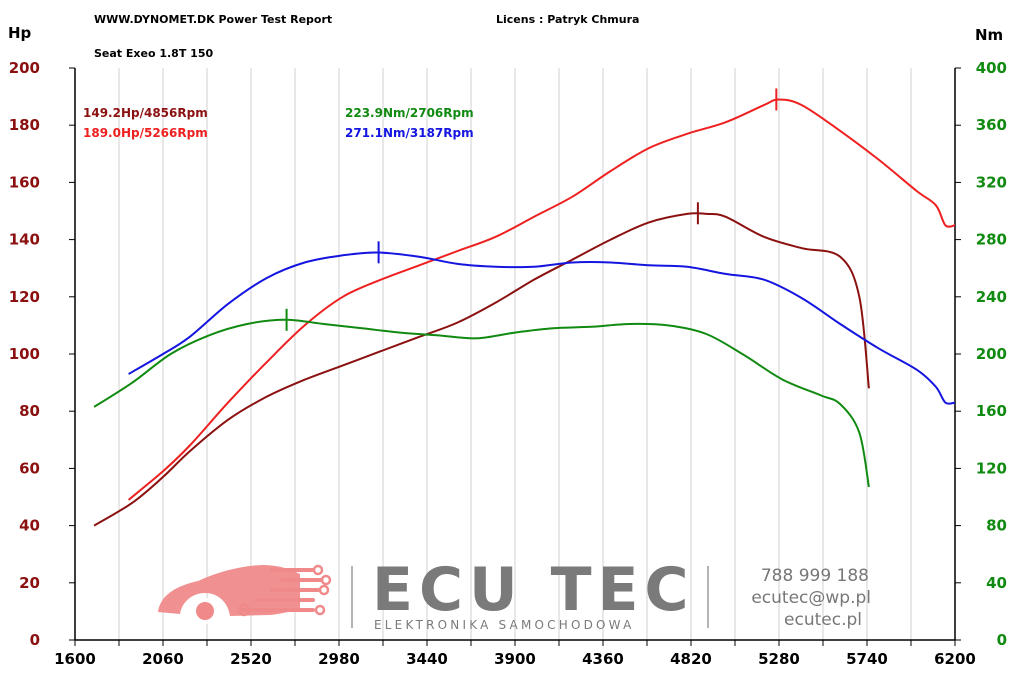 The image size is (1024, 687). Describe the element at coordinates (24, 125) in the screenshot. I see `left-tick-label: 180` at that location.